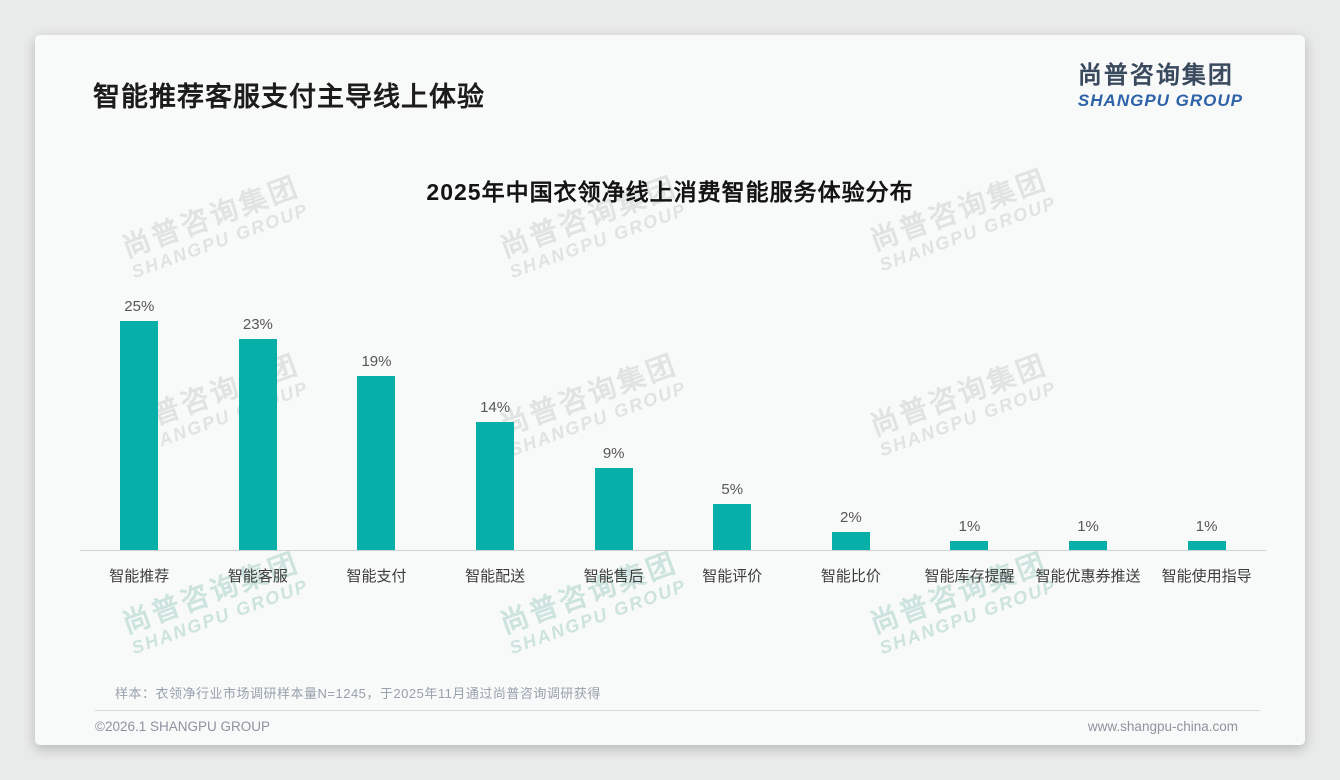  Describe the element at coordinates (495, 576) in the screenshot. I see `bar-category-label: 智能配送` at that location.